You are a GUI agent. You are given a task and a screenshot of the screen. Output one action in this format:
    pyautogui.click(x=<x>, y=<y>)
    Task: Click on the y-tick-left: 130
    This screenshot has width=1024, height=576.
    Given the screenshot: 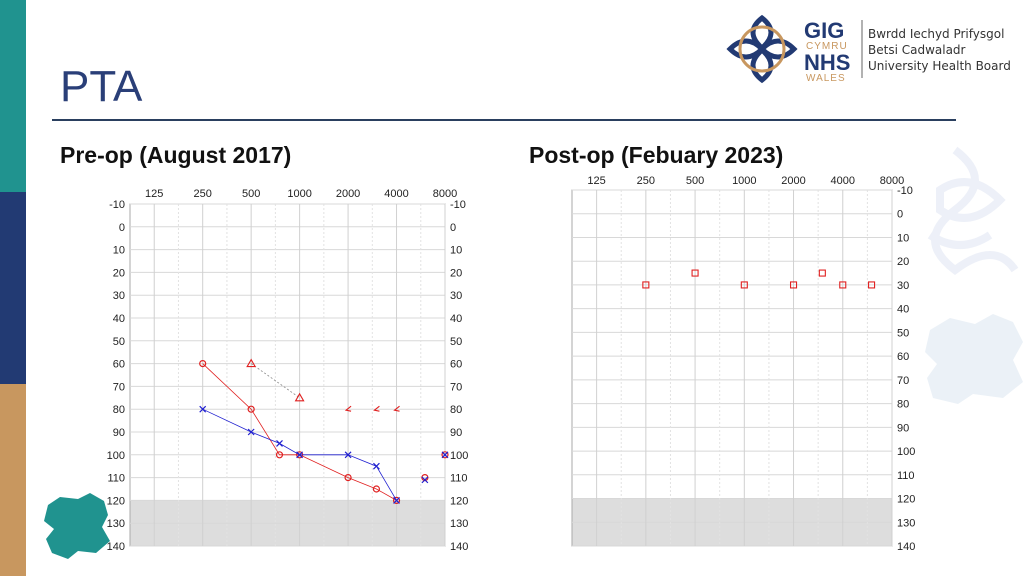 What is the action you would take?
    pyautogui.click(x=116, y=524)
    